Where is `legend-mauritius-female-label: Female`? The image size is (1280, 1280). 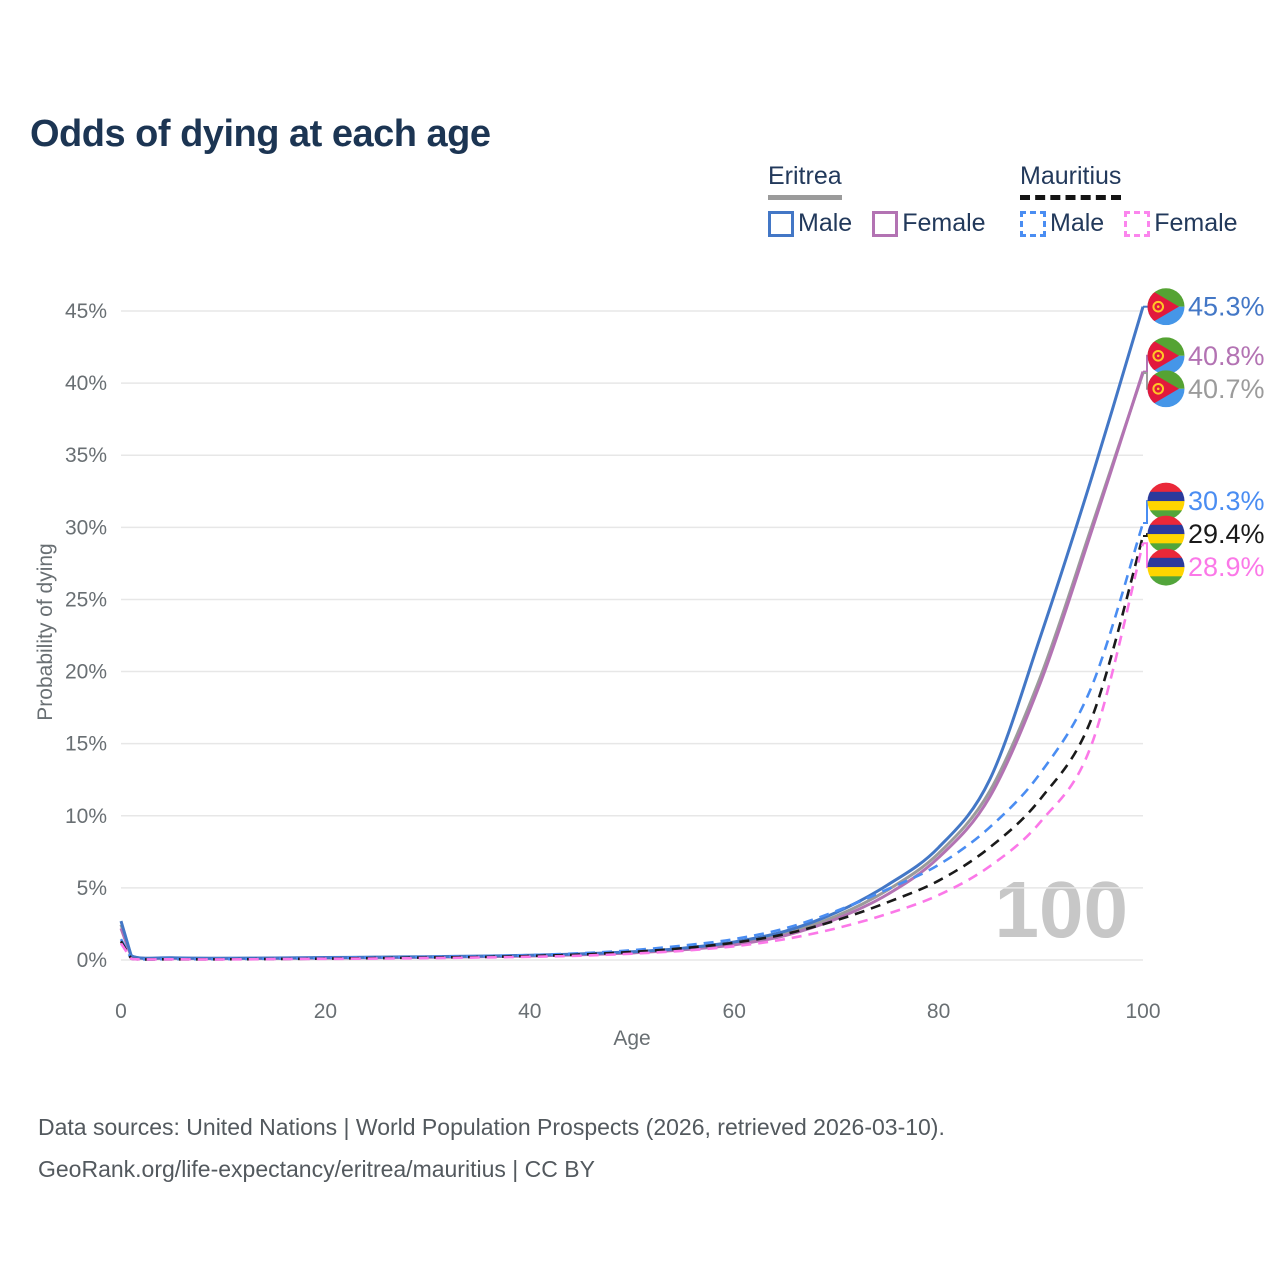
legend-mauritius-female-label: Female is located at coordinates (1196, 223).